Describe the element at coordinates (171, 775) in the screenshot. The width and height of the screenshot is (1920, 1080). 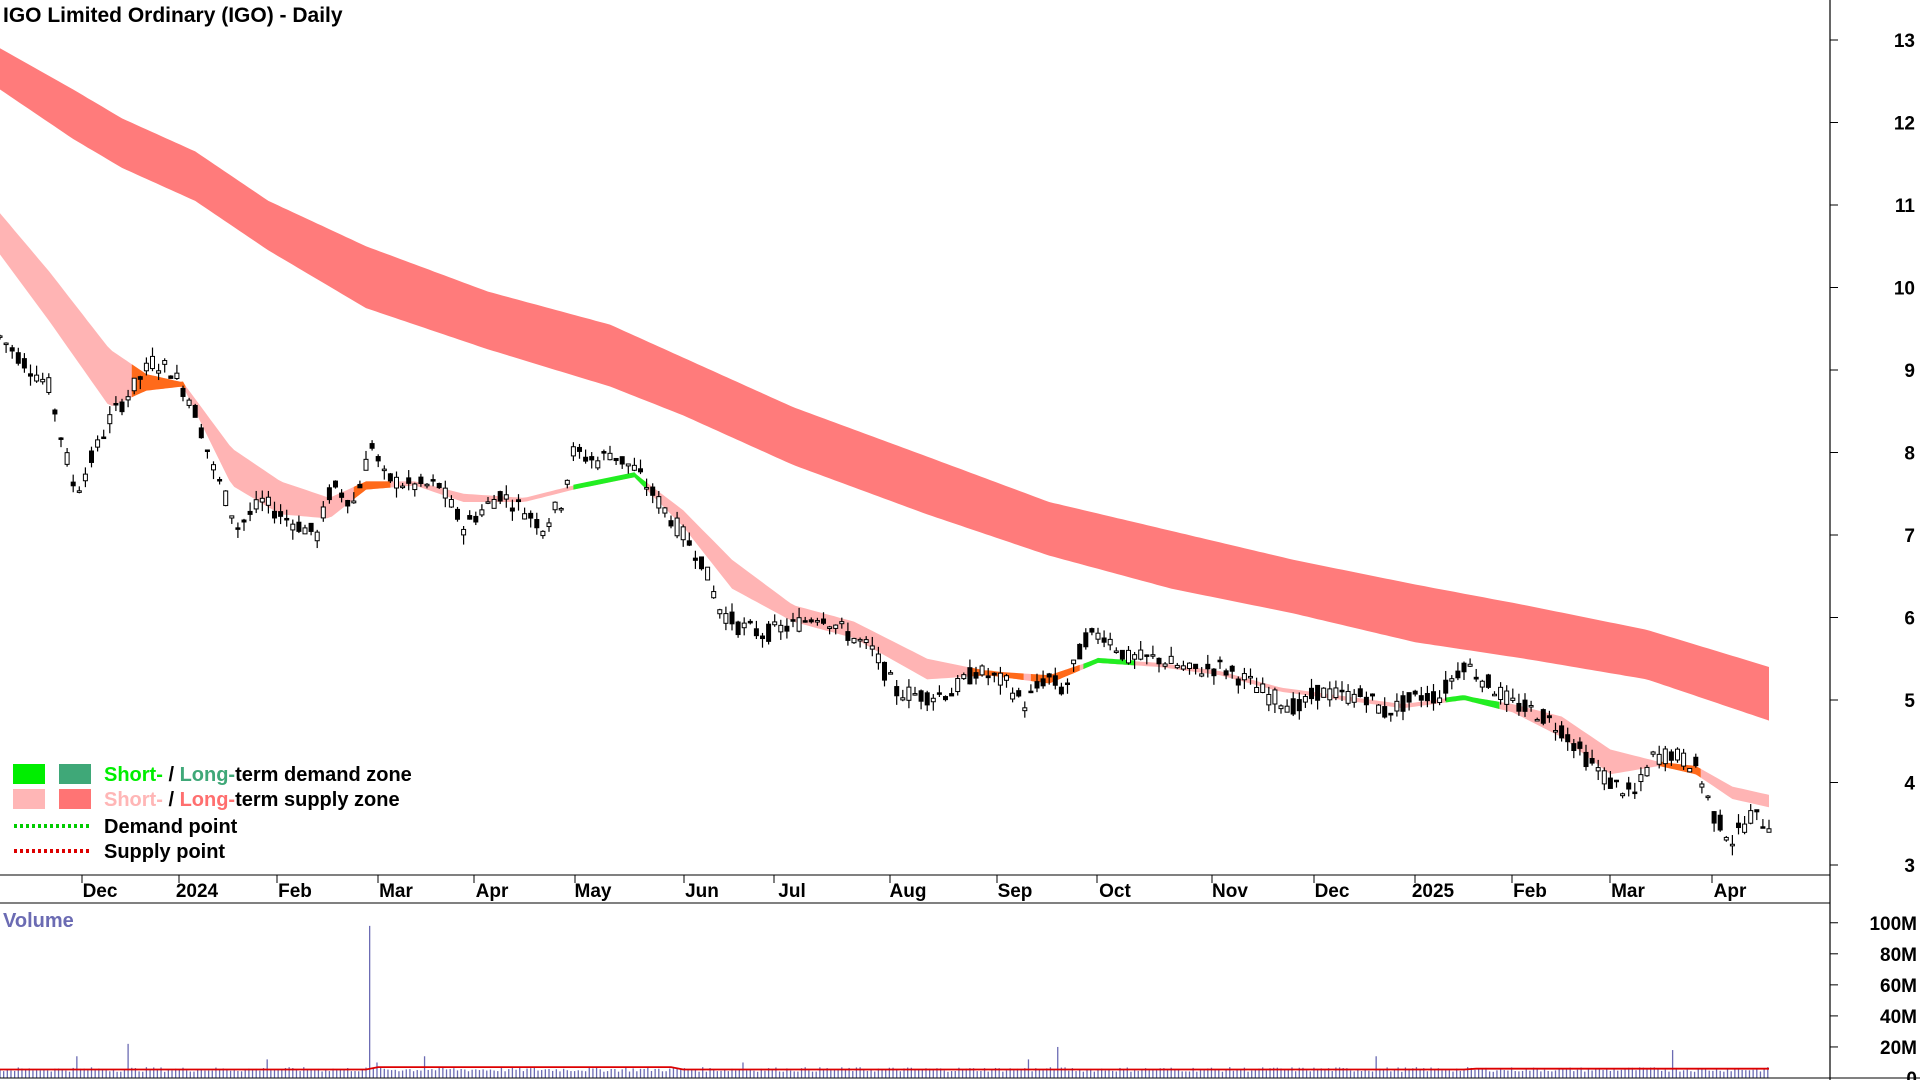
I see `legend-sep: /` at that location.